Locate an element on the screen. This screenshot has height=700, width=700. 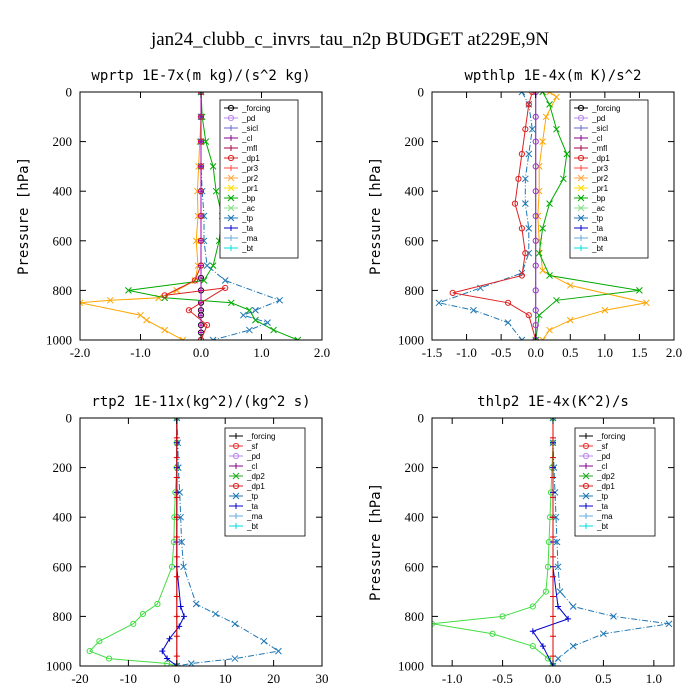
plot-frame is located at coordinates (553, 216).